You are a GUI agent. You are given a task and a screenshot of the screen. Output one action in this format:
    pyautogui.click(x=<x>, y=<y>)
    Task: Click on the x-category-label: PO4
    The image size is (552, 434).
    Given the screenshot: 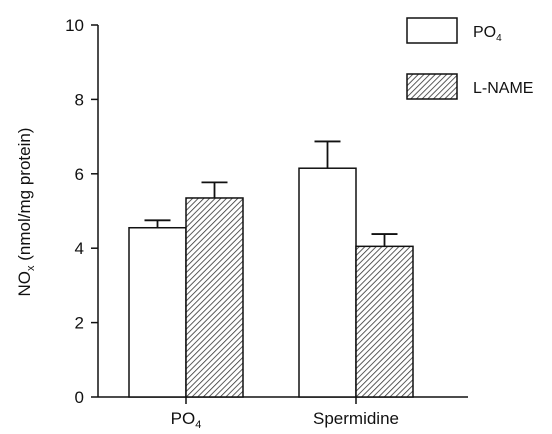 What is the action you would take?
    pyautogui.click(x=186, y=420)
    